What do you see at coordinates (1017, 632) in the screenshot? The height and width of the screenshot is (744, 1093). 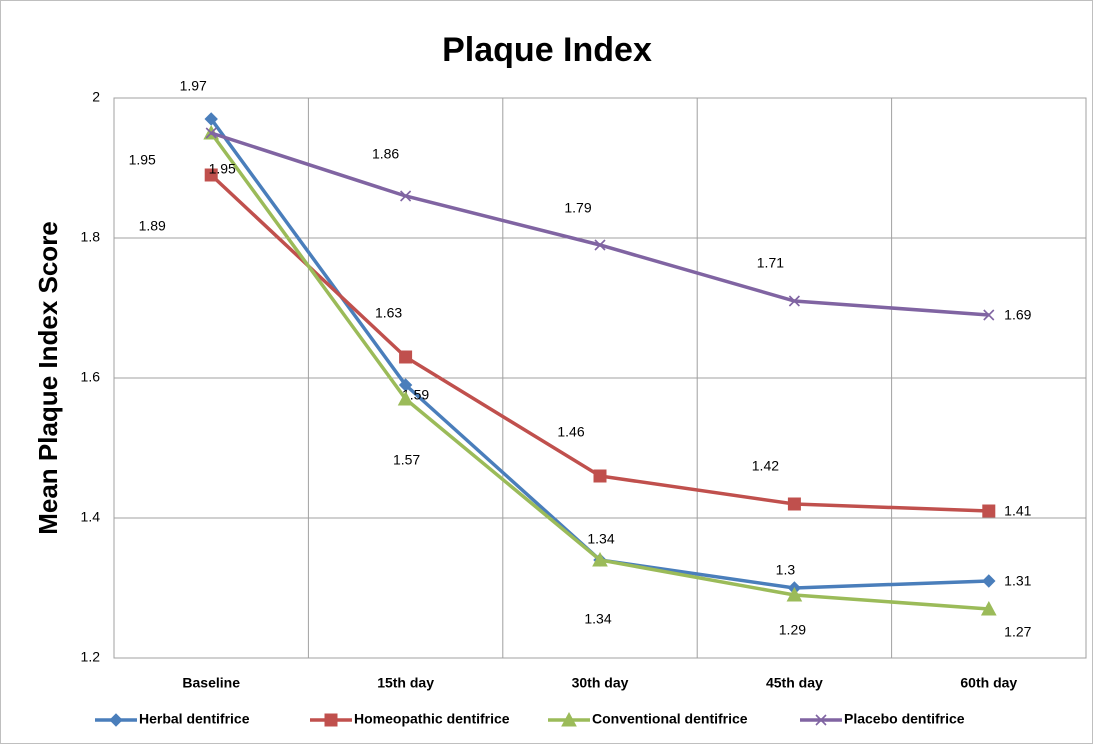 I see `data-label: 1.27` at bounding box center [1017, 632].